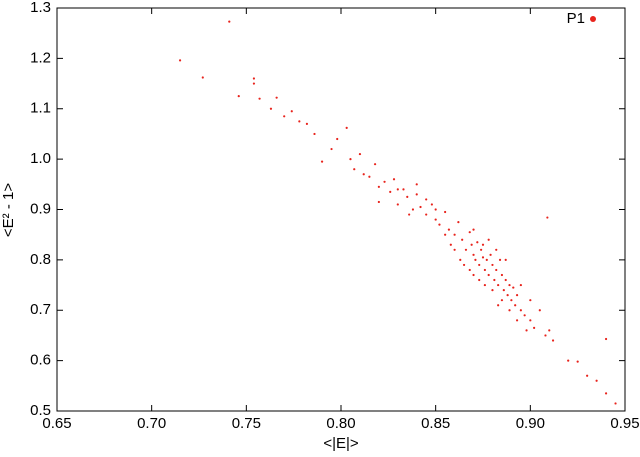  What do you see at coordinates (340, 423) in the screenshot?
I see `x-tick-label: 0.80` at bounding box center [340, 423].